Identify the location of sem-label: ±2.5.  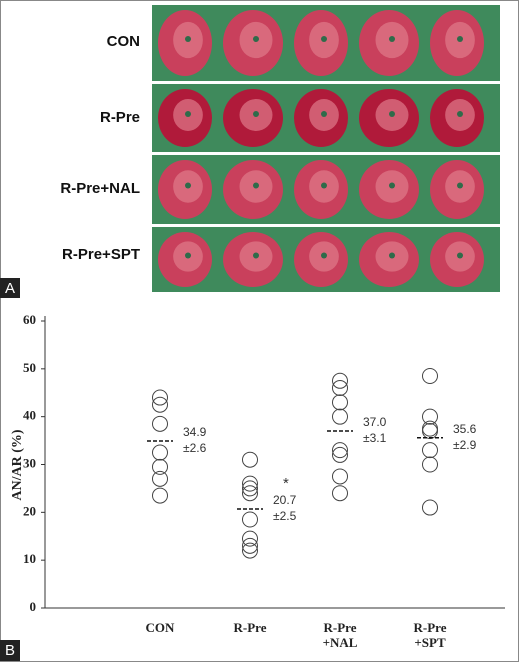
(285, 516).